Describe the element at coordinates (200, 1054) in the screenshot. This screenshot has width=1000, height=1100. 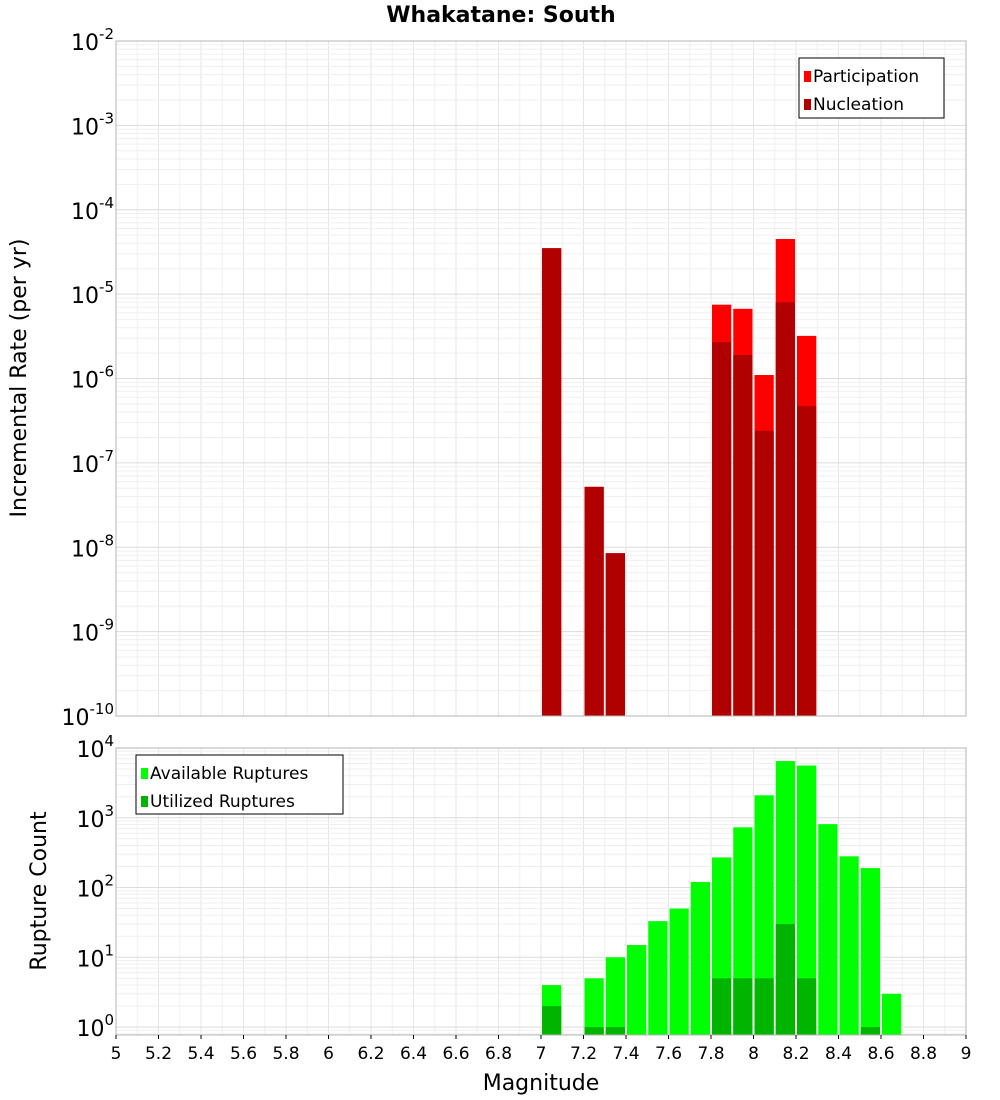
I see `x-tick-label: 5.4` at that location.